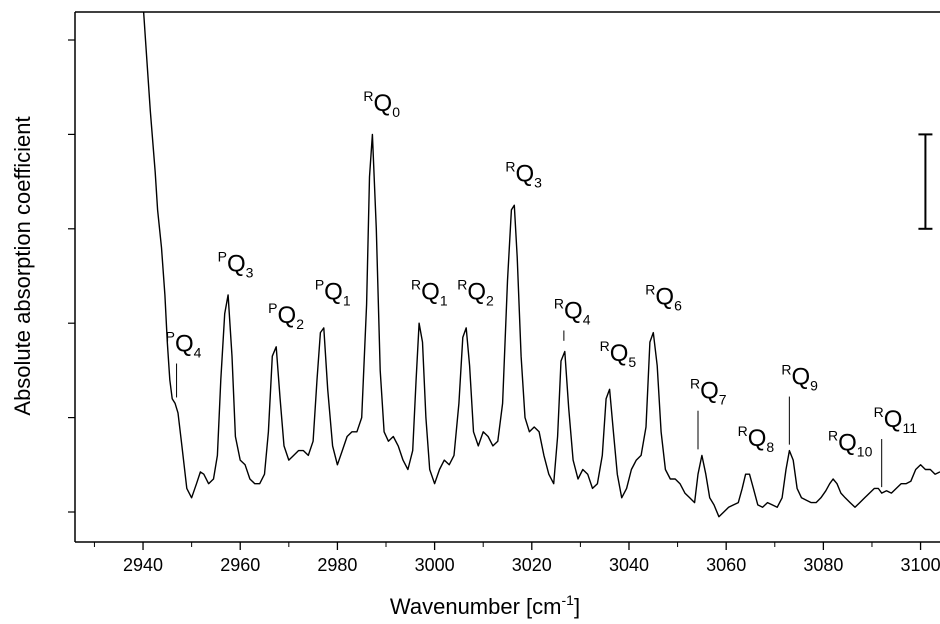 The width and height of the screenshot is (940, 624). I want to click on peak-label-Rq8: RQ8, so click(756, 439).